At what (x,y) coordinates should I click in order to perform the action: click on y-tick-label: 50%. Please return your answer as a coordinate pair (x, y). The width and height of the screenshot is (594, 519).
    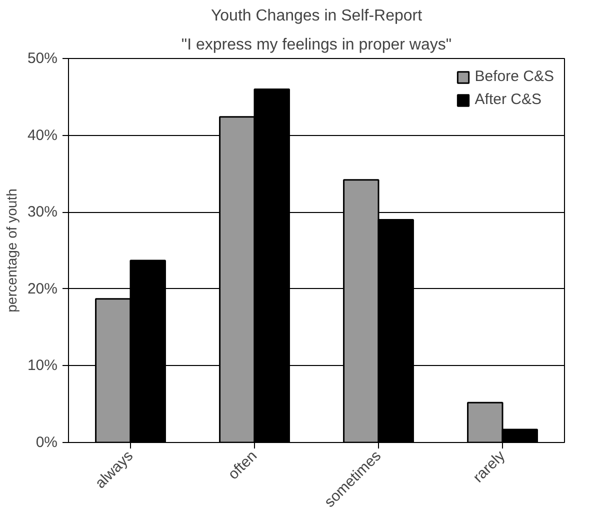
    Looking at the image, I should click on (42, 58).